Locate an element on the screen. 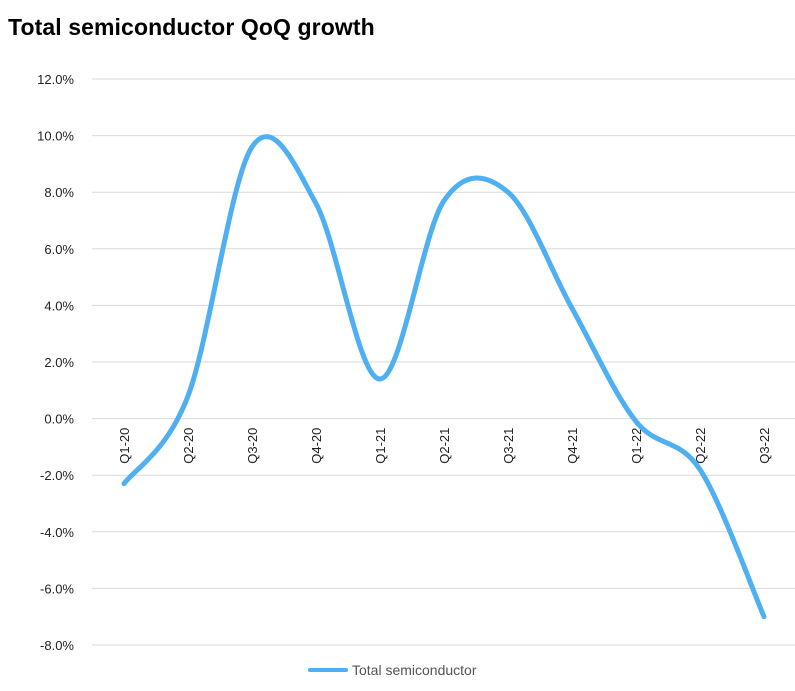  x-tick-label: Q3-22 is located at coordinates (764, 446).